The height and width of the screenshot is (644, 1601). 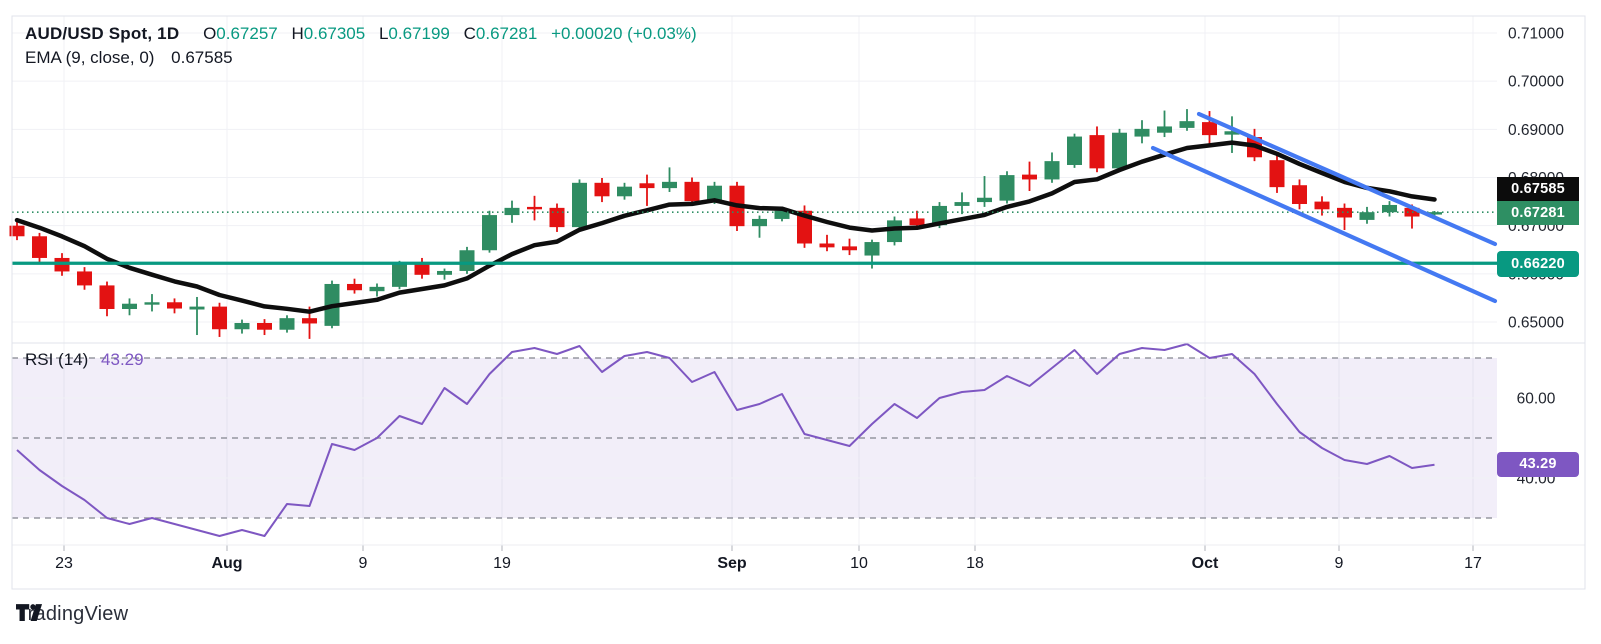 I want to click on rsi-value-badge: 43.29, so click(x=1538, y=464).